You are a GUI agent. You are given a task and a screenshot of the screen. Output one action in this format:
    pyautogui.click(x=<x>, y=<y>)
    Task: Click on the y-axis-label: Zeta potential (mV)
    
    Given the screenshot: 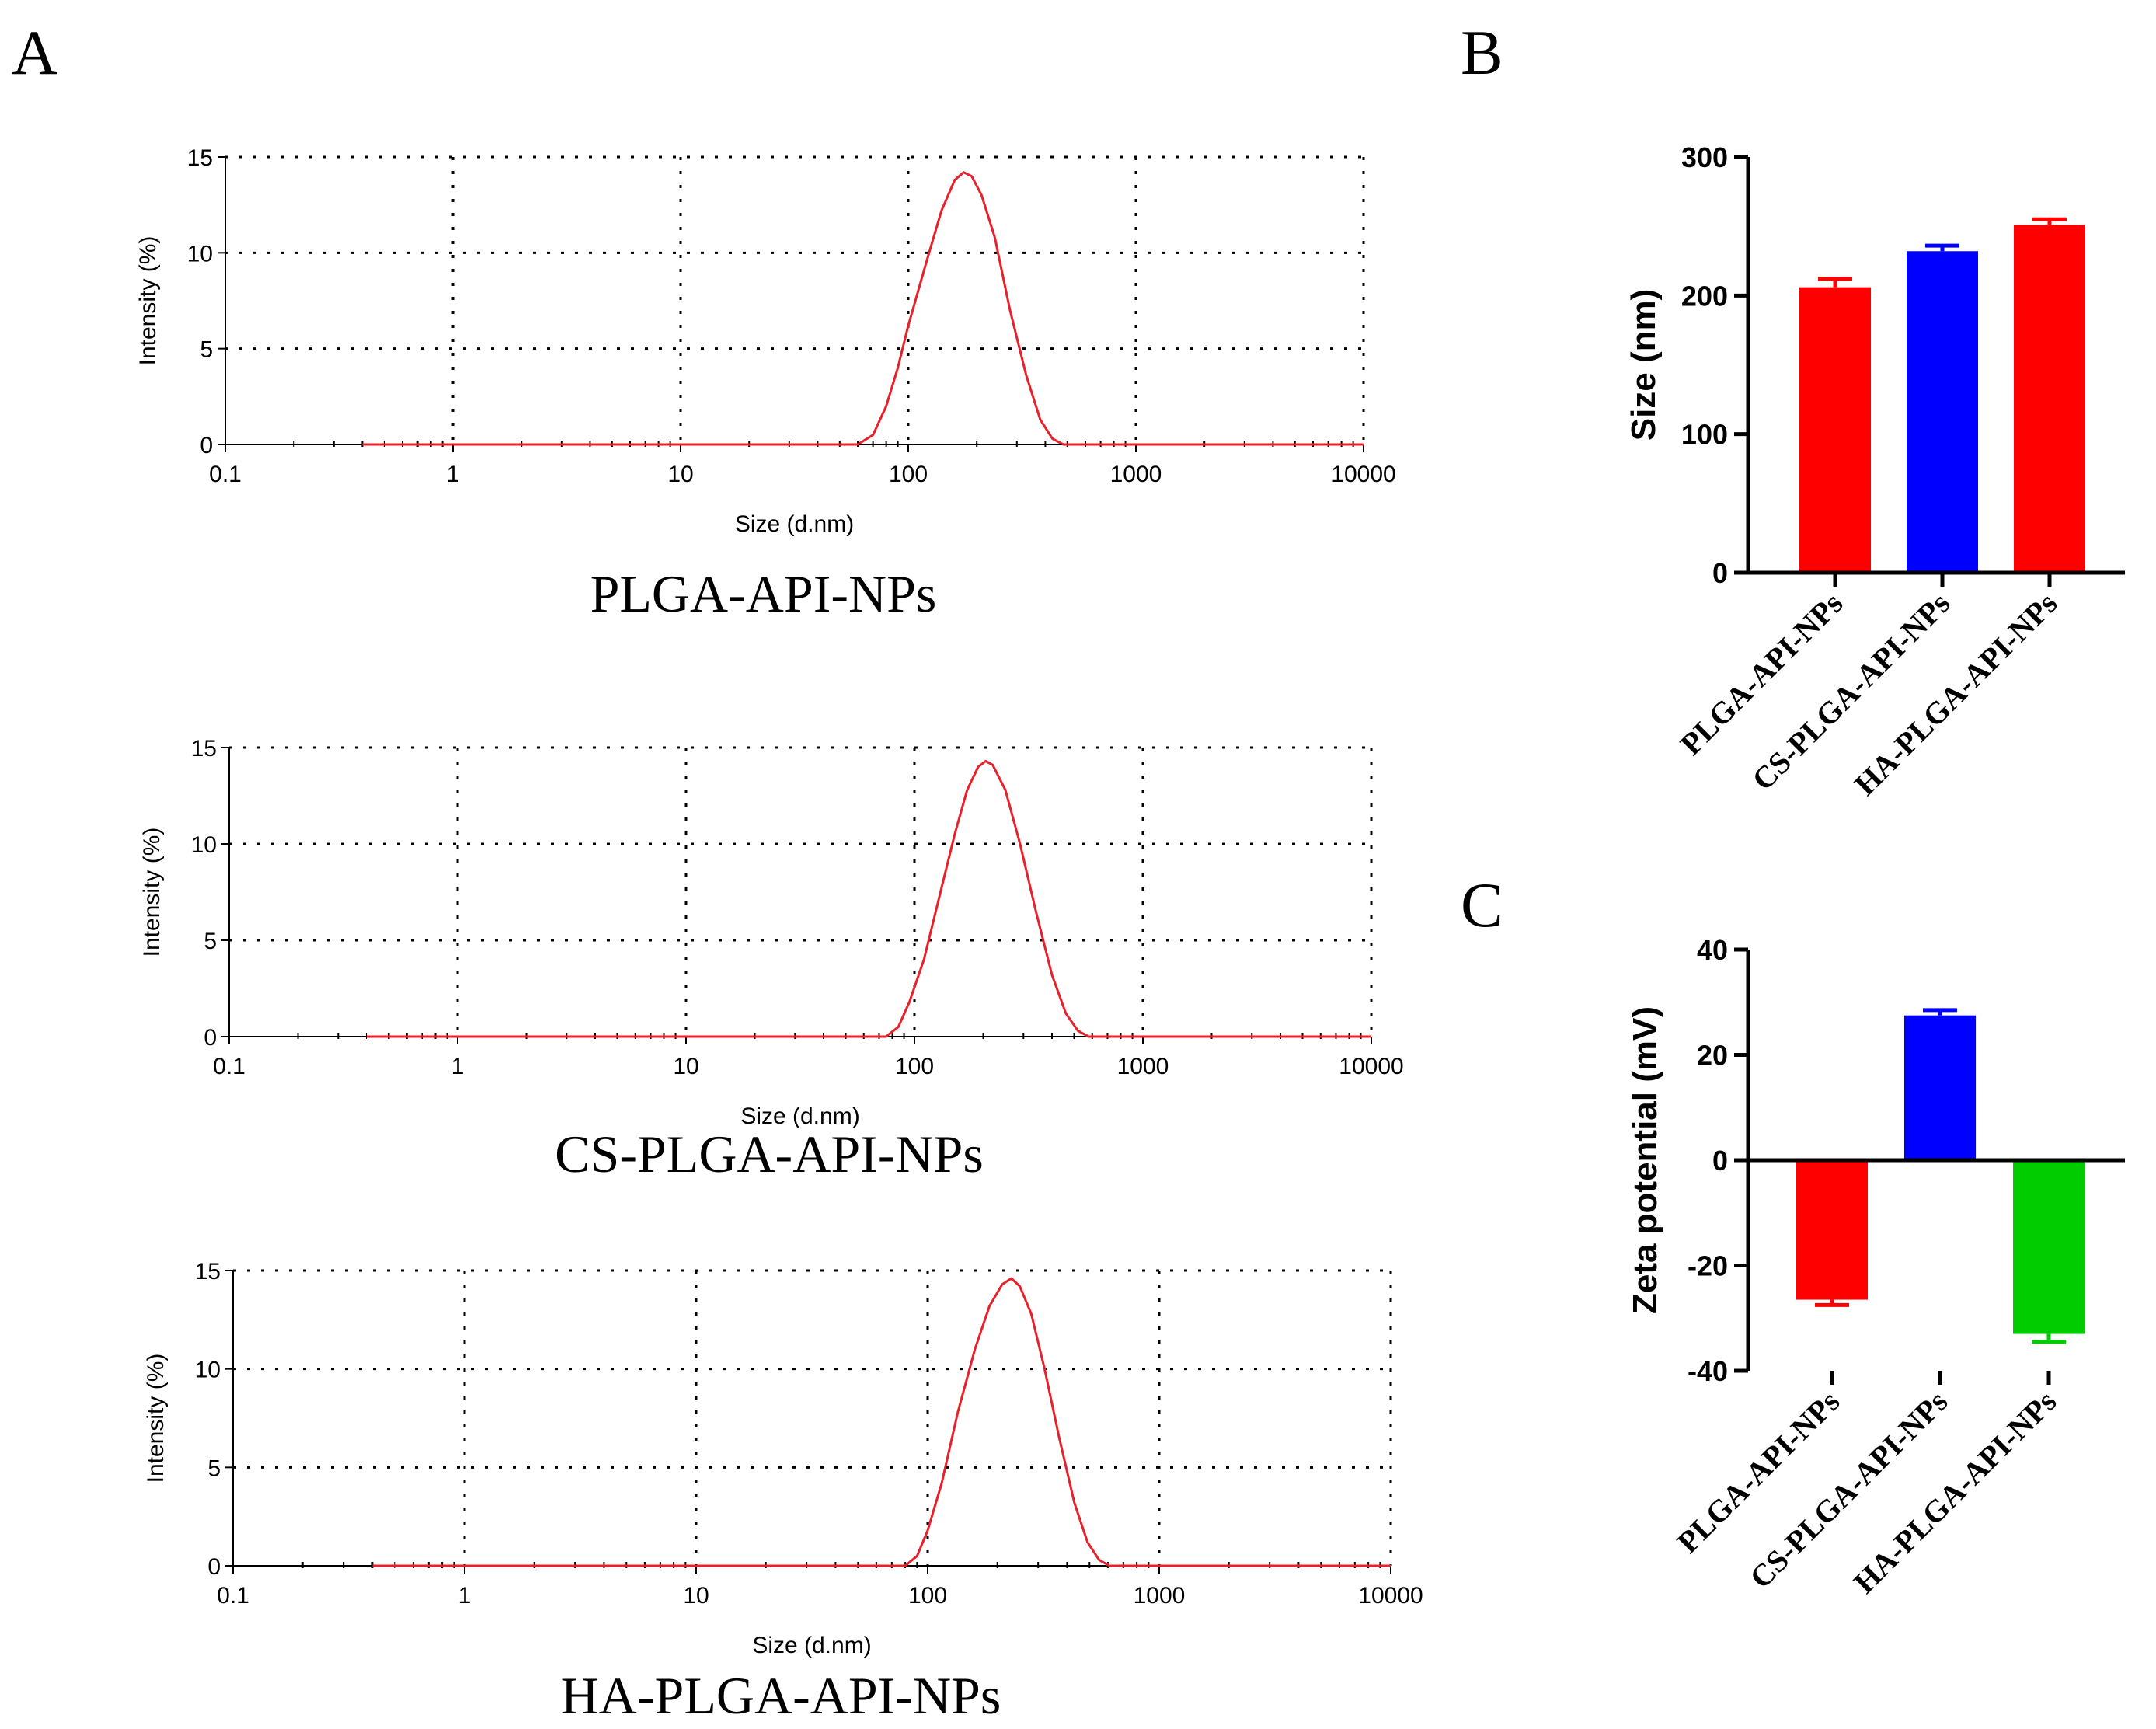 What is the action you would take?
    pyautogui.click(x=1645, y=1160)
    